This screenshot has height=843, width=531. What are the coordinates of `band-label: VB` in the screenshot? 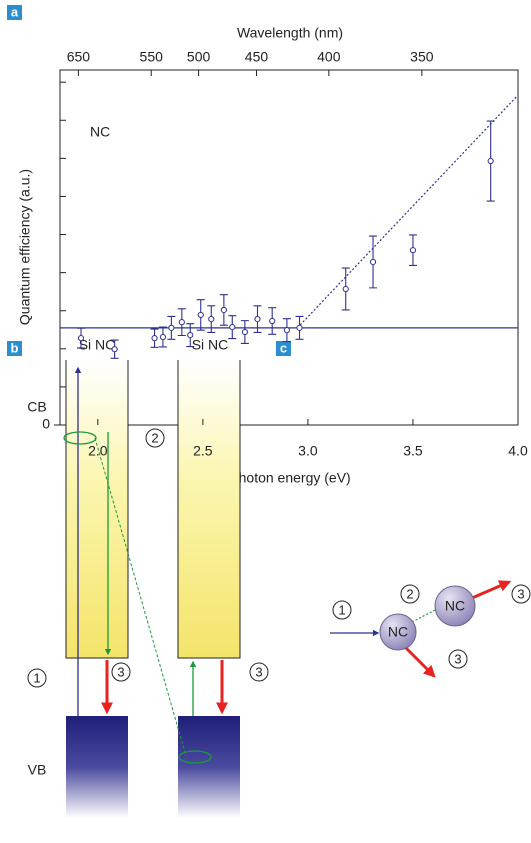 It's located at (37, 770).